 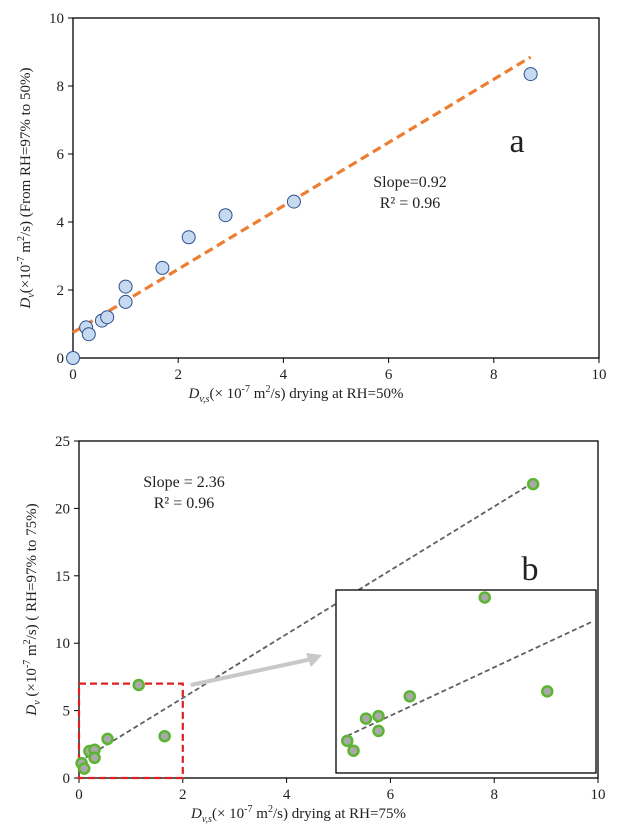 I want to click on y-tick-label: 5, so click(x=67, y=712).